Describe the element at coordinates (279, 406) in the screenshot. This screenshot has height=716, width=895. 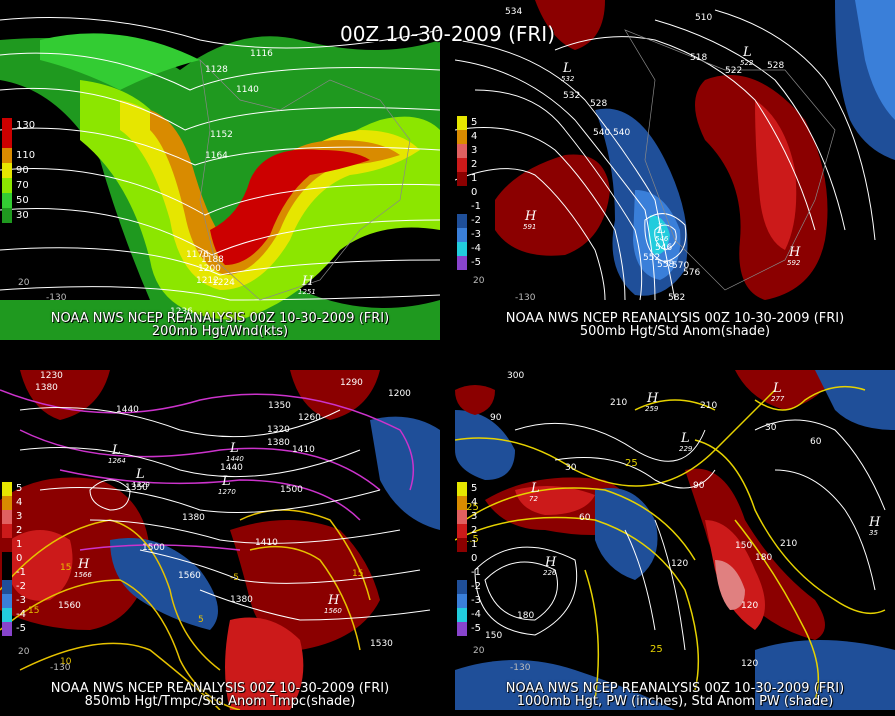
I see `contour-label: 1350` at that location.